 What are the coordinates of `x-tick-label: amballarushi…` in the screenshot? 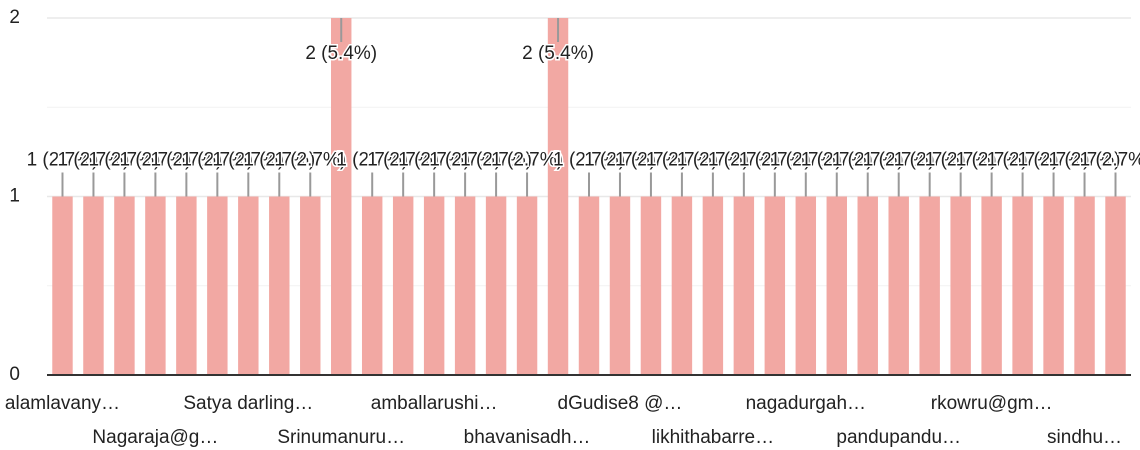 It's located at (434, 403).